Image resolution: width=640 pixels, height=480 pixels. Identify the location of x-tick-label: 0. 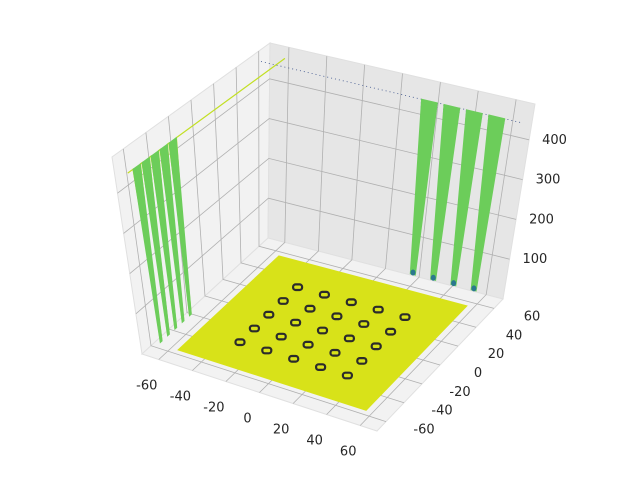
(247, 419).